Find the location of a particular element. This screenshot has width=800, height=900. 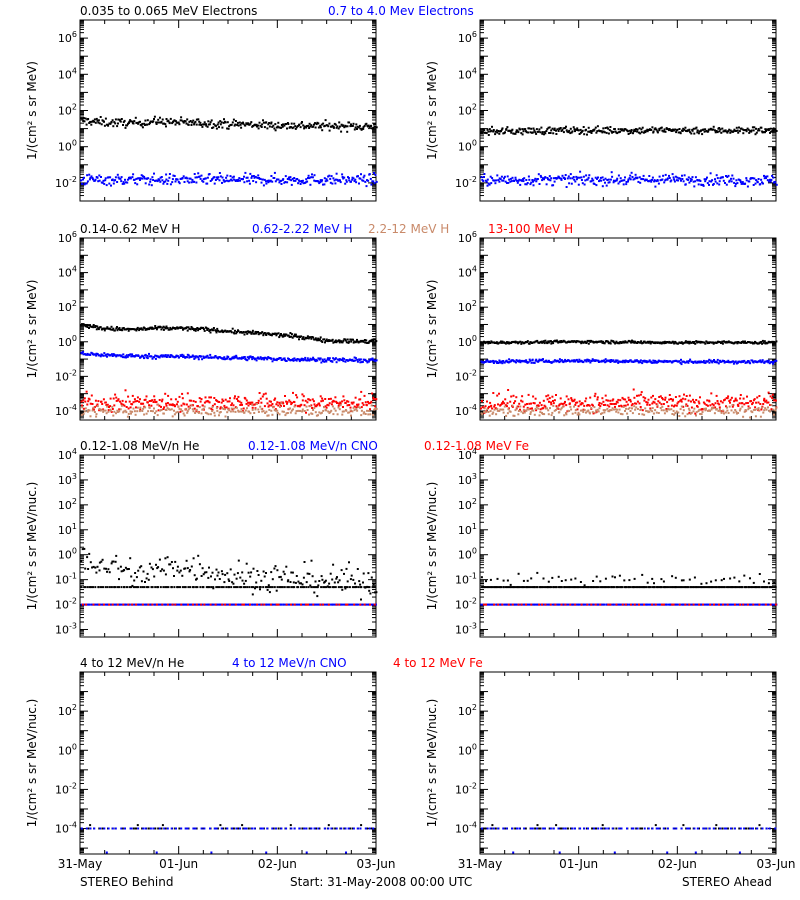

y-tick-label: 10⁰ is located at coordinates (467, 146).